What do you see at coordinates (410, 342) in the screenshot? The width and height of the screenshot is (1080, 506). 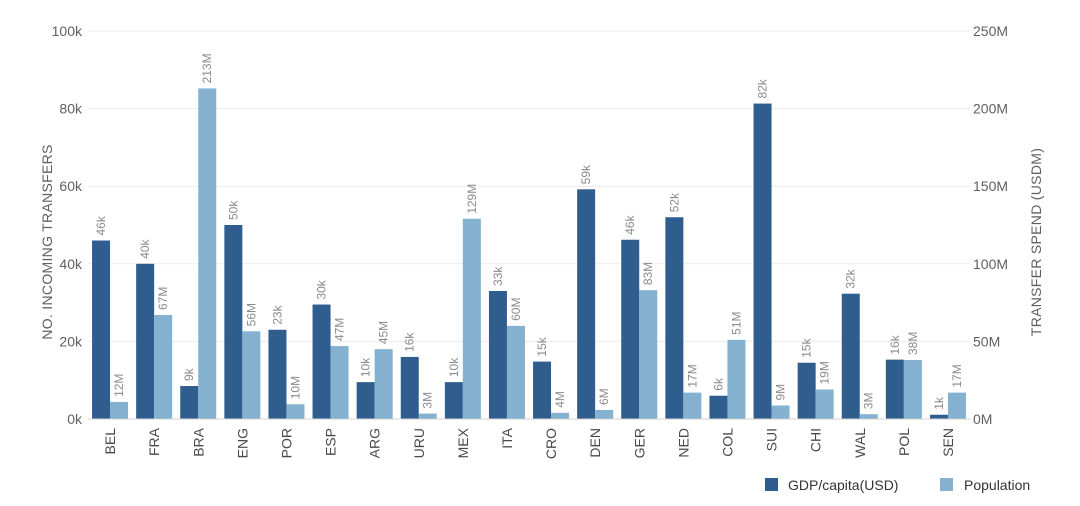 I see `data-label-gdp-uru: 16k` at bounding box center [410, 342].